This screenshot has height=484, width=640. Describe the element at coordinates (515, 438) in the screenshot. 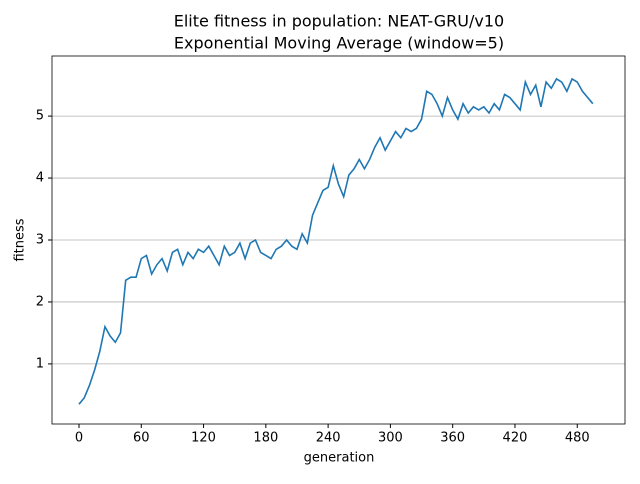

I see `x-tick-label: 420` at that location.